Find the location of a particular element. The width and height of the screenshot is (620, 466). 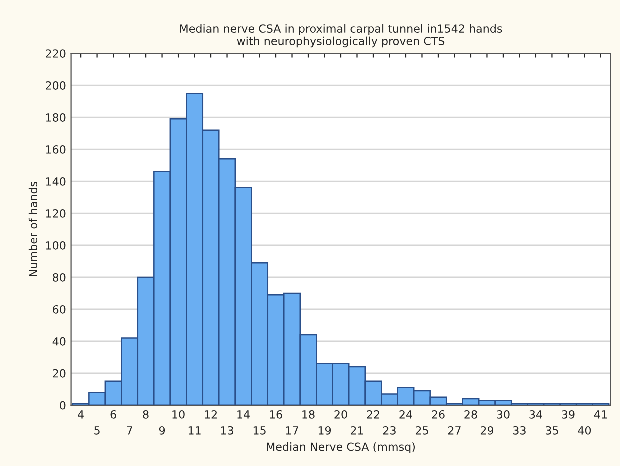

x-tick-label: 26 is located at coordinates (438, 414).